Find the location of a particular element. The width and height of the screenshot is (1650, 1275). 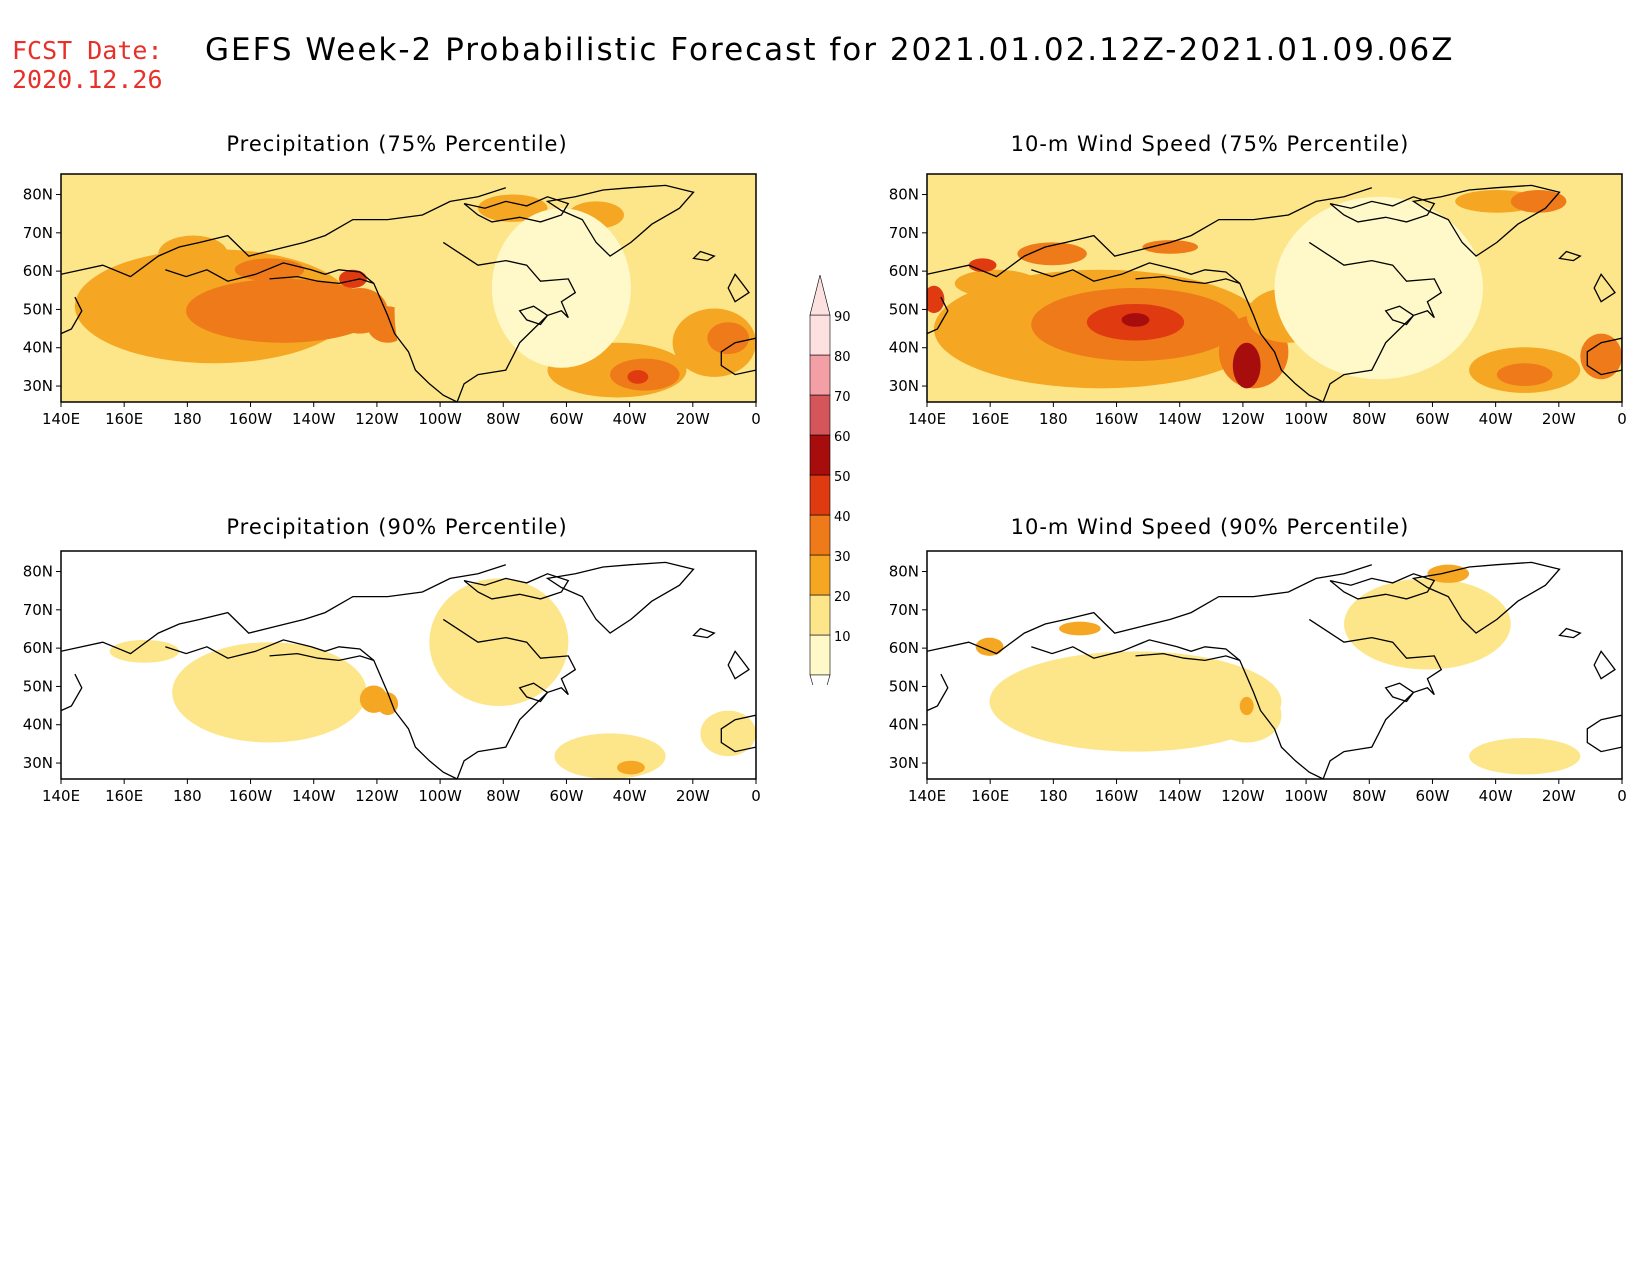

colorbar-label: 20 is located at coordinates (842, 597).